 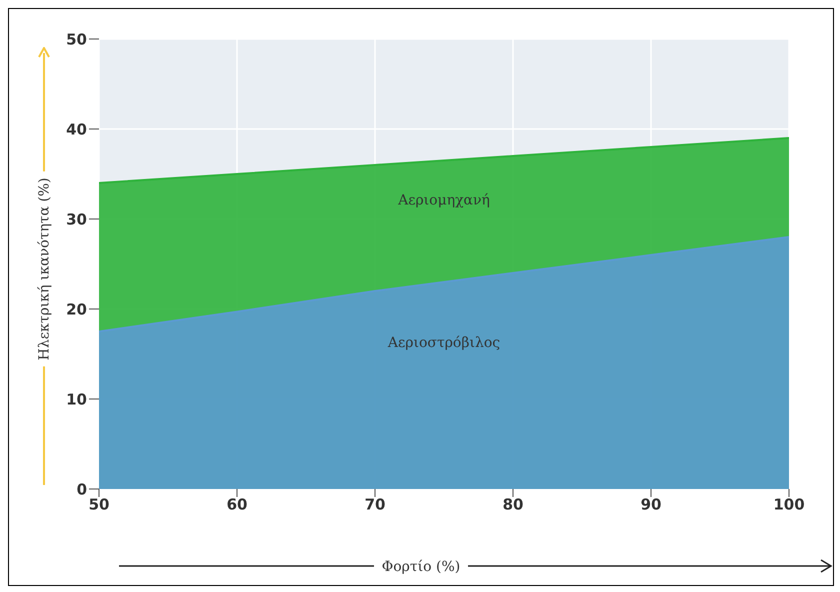 I want to click on x-tick-label: 90, so click(x=651, y=505).